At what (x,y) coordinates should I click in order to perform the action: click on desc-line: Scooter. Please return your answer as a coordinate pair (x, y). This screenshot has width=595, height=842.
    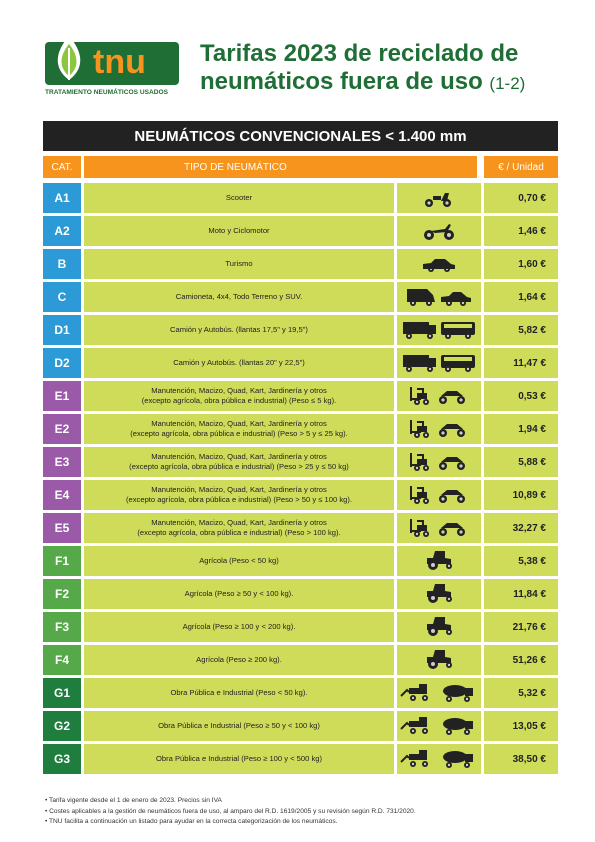
    Looking at the image, I should click on (239, 197).